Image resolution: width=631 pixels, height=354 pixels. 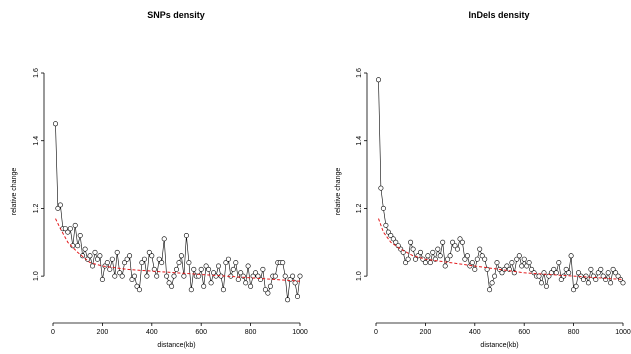 I want to click on x-tick-label: 400, so click(x=152, y=332).